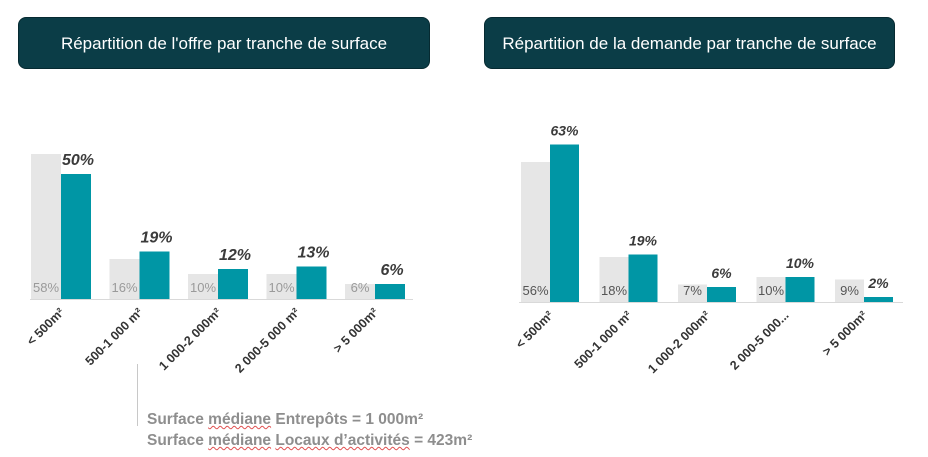 This screenshot has width=928, height=457. I want to click on offre-label-grey-2: 10%, so click(203, 287).